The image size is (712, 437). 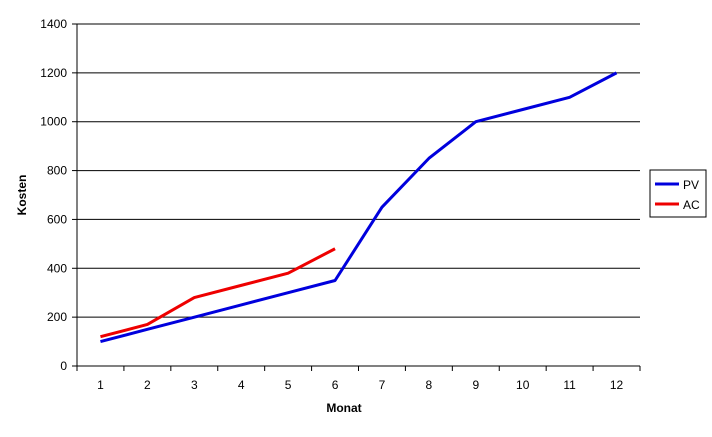 What do you see at coordinates (147, 385) in the screenshot?
I see `x-tick-label: 2` at bounding box center [147, 385].